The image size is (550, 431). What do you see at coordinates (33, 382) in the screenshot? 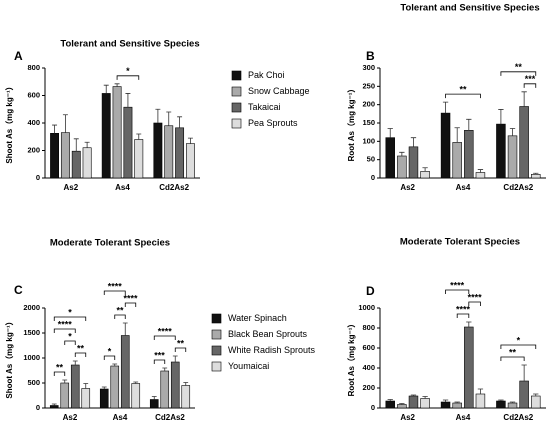
I see `y-tick-label: 500` at bounding box center [33, 382].